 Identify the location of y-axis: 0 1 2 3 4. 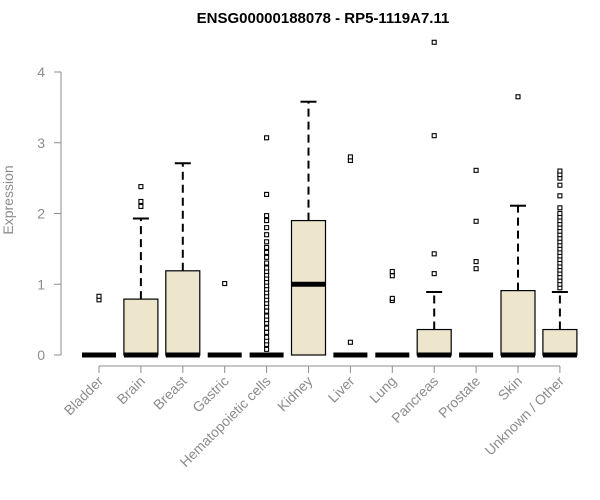
(49, 213).